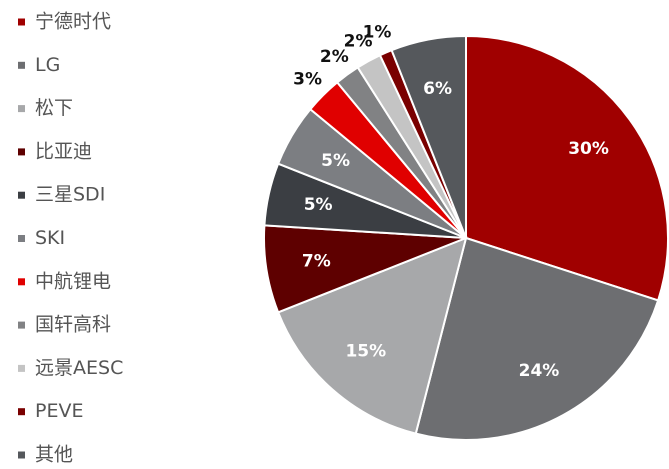  I want to click on legend-label: 其他, so click(54, 455).